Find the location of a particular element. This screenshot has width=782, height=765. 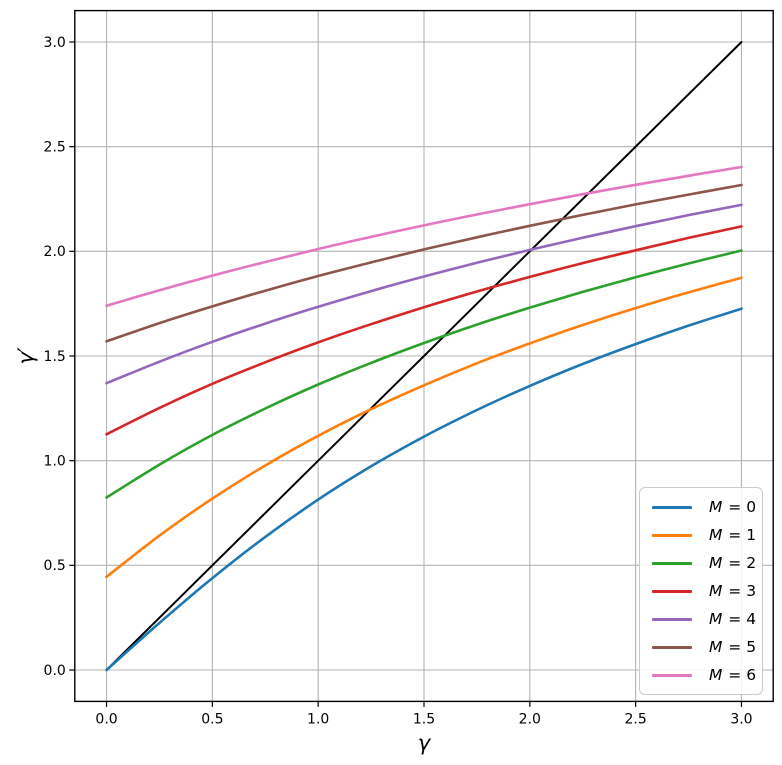

x-tick-label: 3.0 is located at coordinates (741, 719).